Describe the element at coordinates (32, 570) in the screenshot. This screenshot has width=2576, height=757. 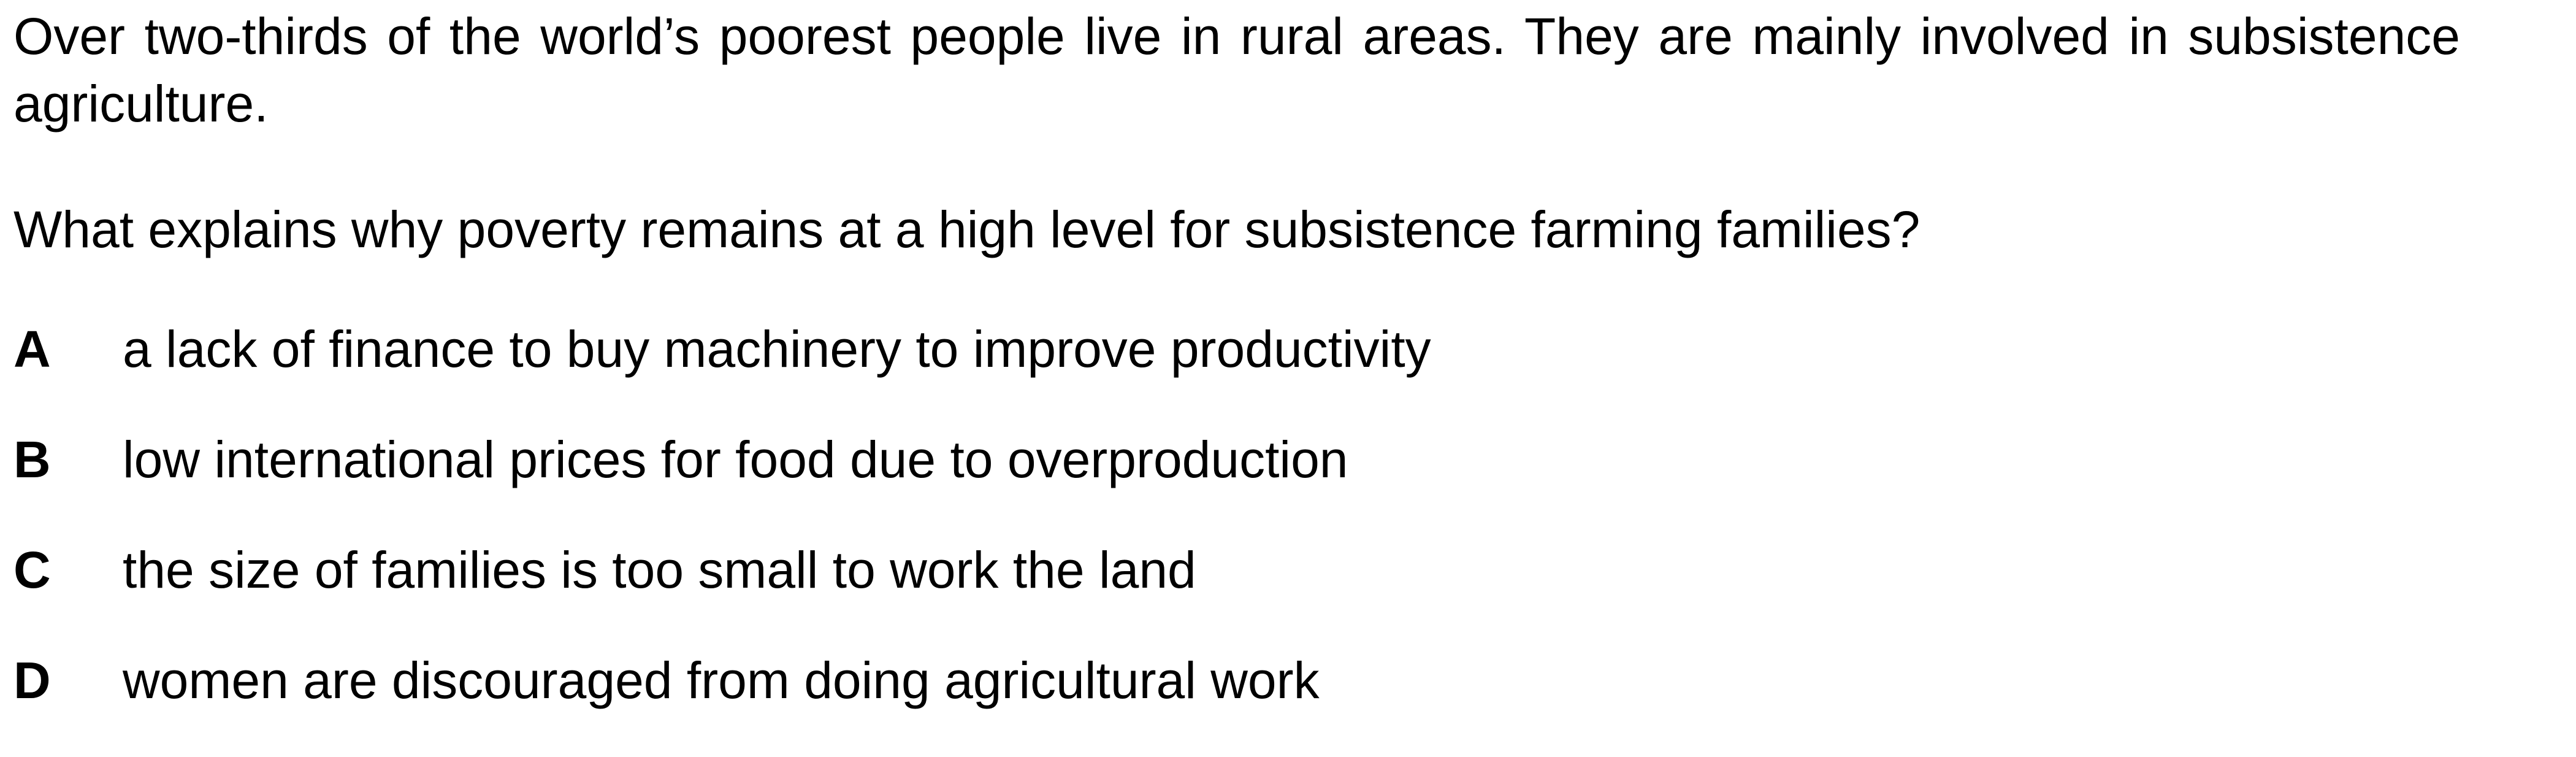
I see `option-letter: C` at that location.